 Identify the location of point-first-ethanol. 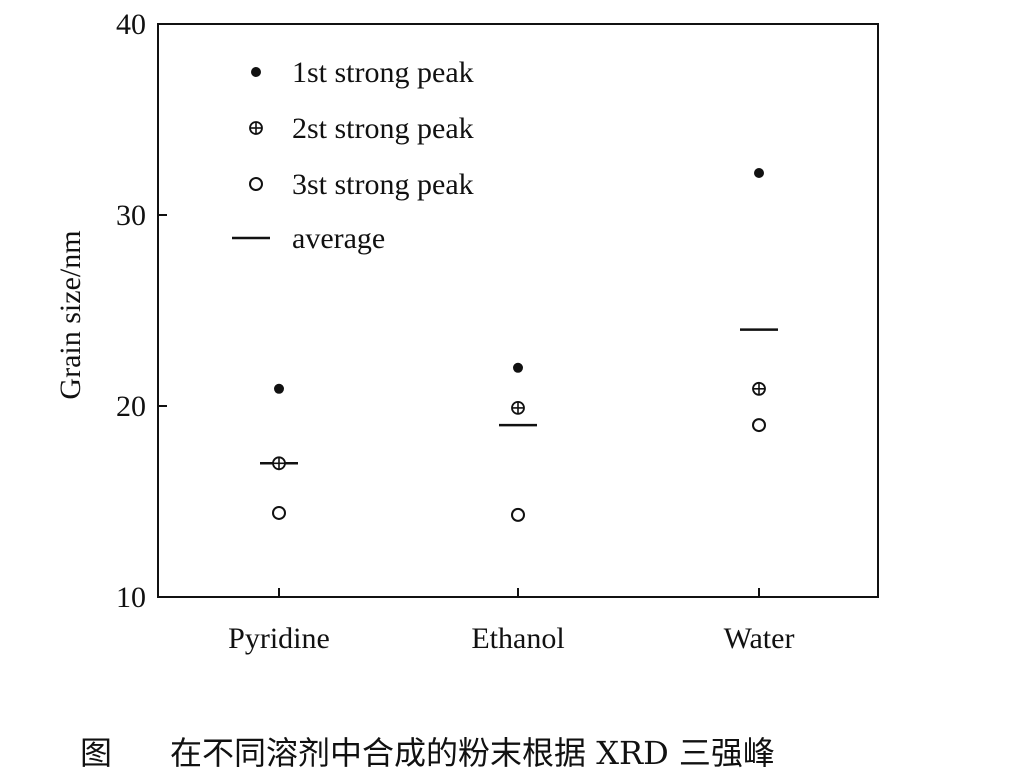
(518, 367).